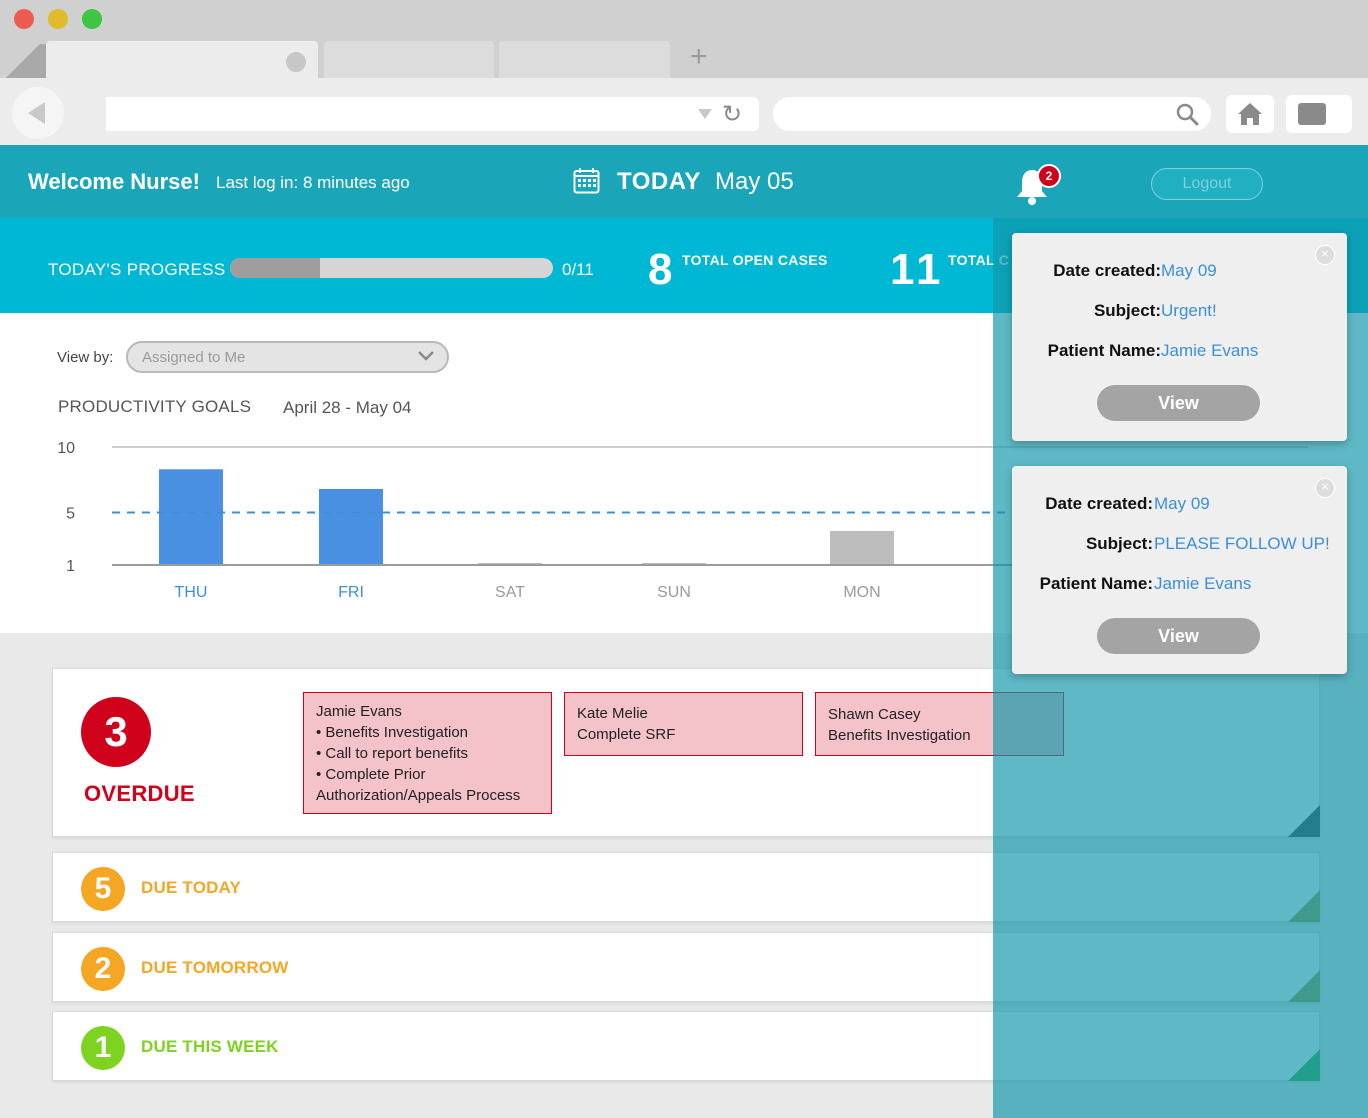 Image resolution: width=1368 pixels, height=1118 pixels. Describe the element at coordinates (754, 181) in the screenshot. I see `today-date: May 05` at that location.